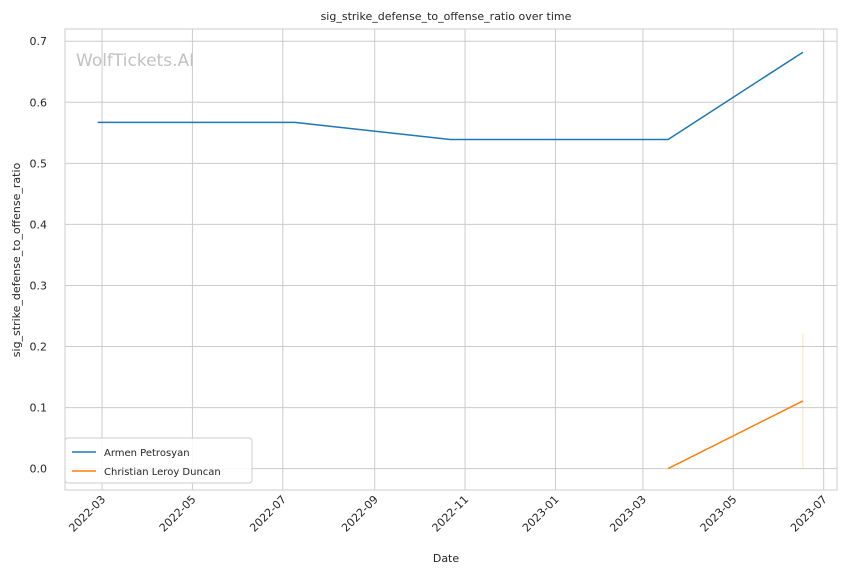 The image size is (854, 575). I want to click on legend-box, so click(158, 460).